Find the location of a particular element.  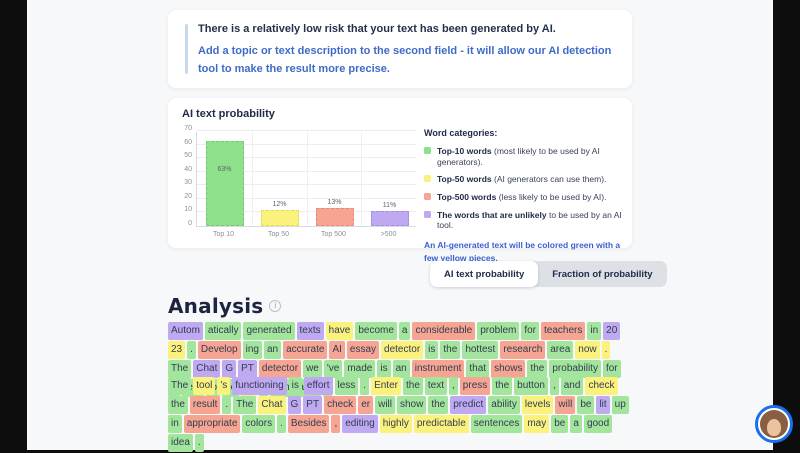

analysis-token: instrument is located at coordinates (438, 369).